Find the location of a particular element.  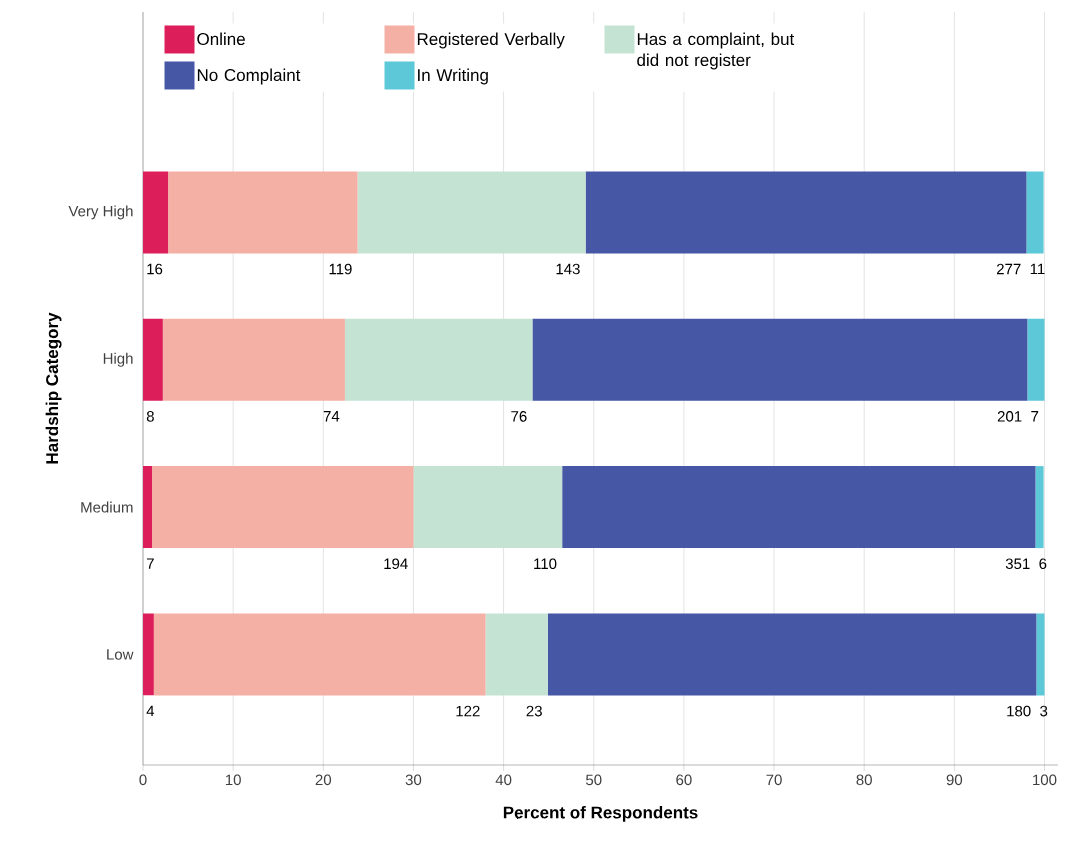

annotation: 3 is located at coordinates (1044, 711).